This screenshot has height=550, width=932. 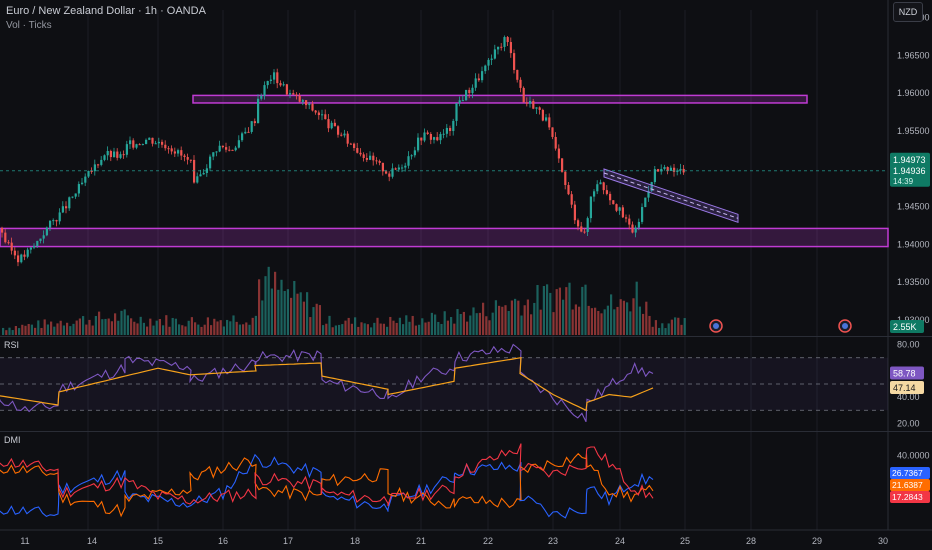 What do you see at coordinates (454, 541) in the screenshot?
I see `time-axis: 11 14 15 16 17 18 21 22 23 24 25 28 29 30` at bounding box center [454, 541].